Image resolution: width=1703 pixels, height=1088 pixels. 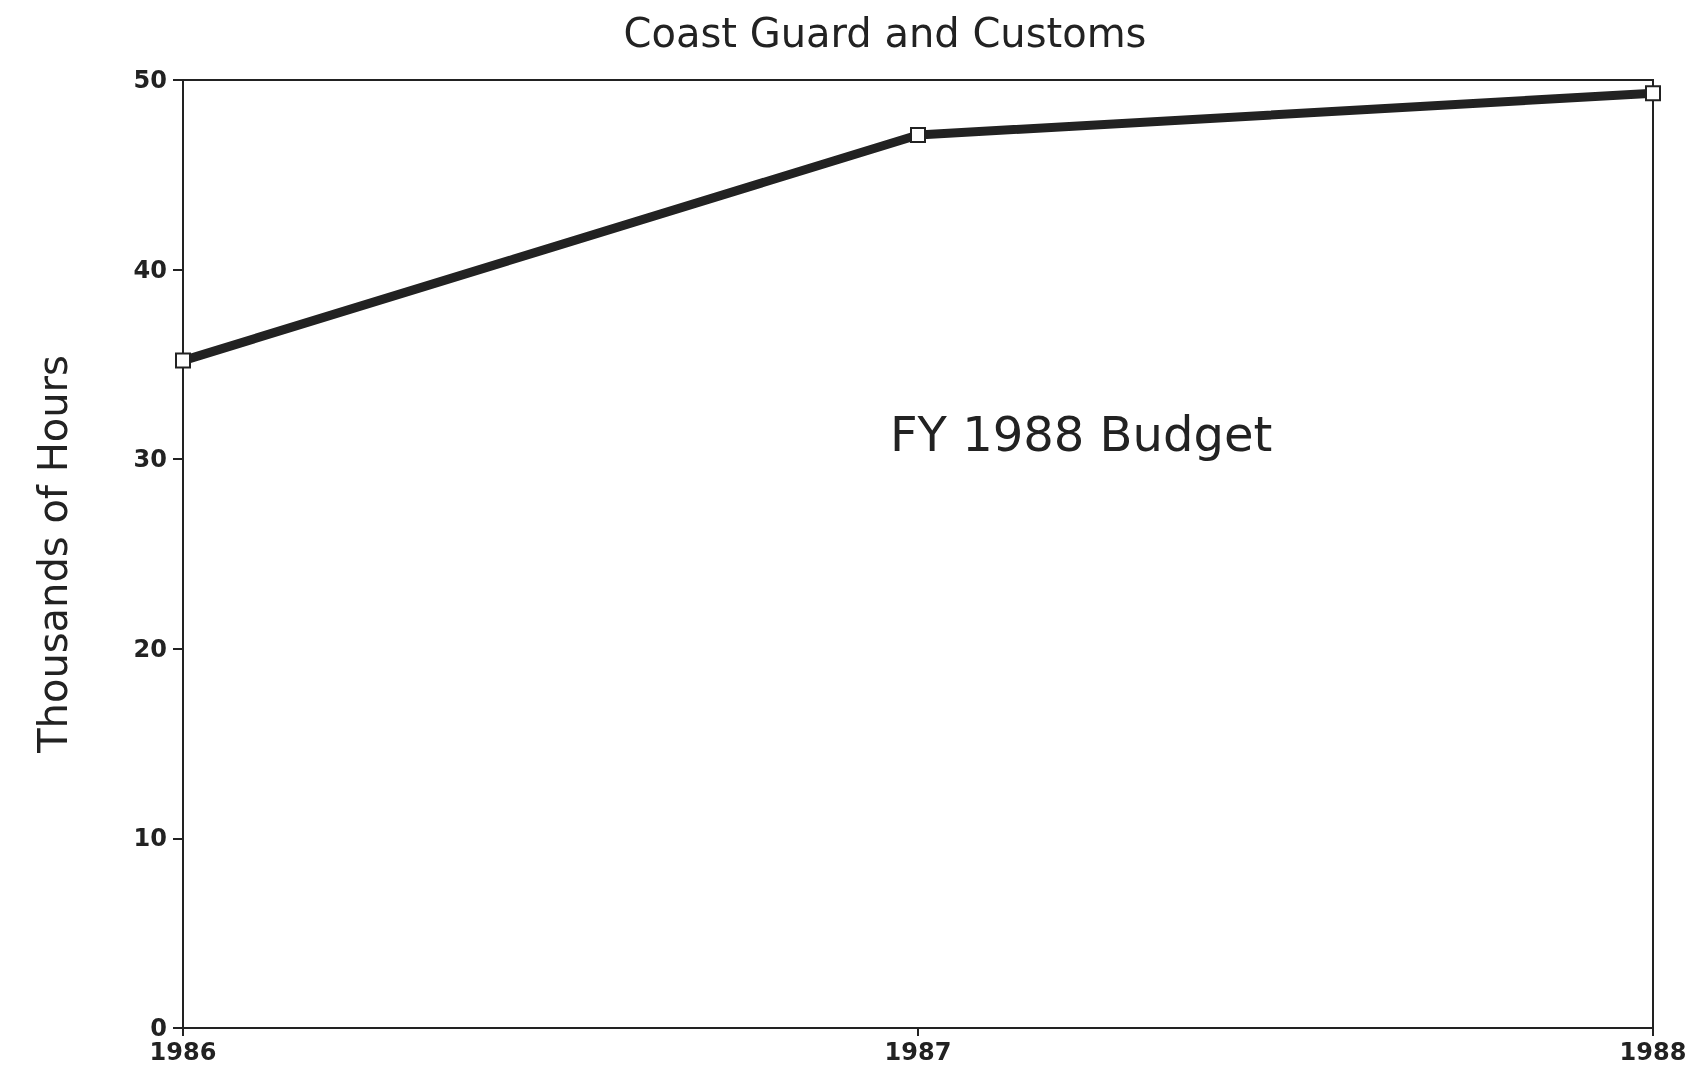 What do you see at coordinates (150, 459) in the screenshot?
I see `y-tick-label: 30` at bounding box center [150, 459].